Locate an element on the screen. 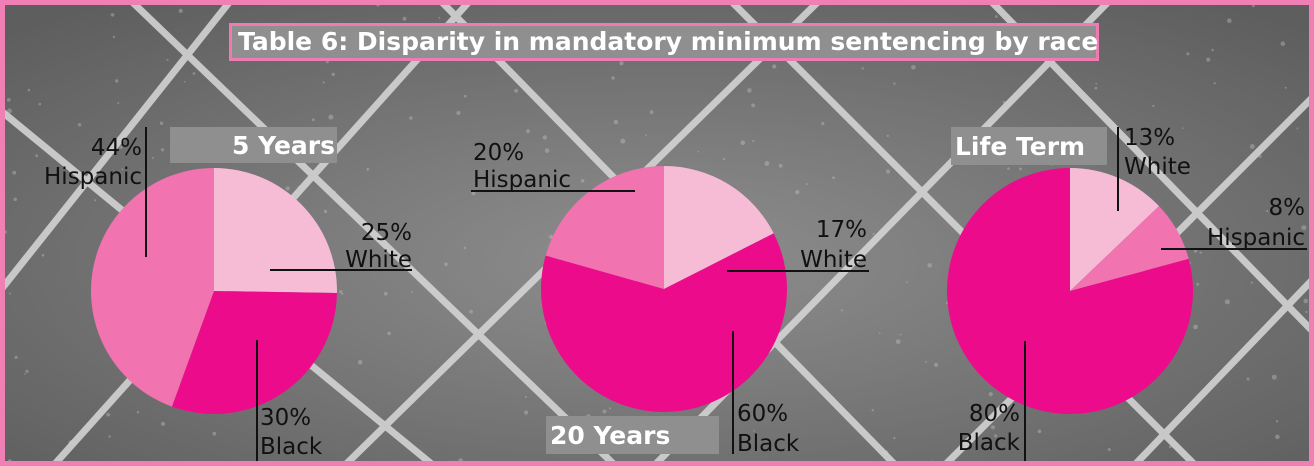  slice-percent-label: 80% is located at coordinates (994, 414).